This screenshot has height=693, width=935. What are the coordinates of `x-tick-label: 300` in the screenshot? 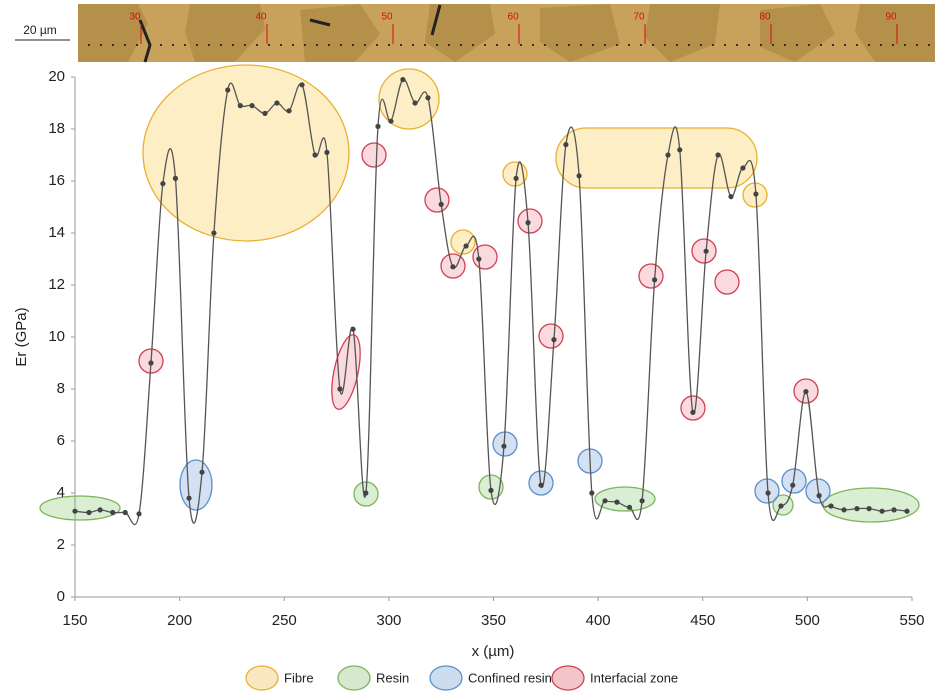 It's located at (388, 620).